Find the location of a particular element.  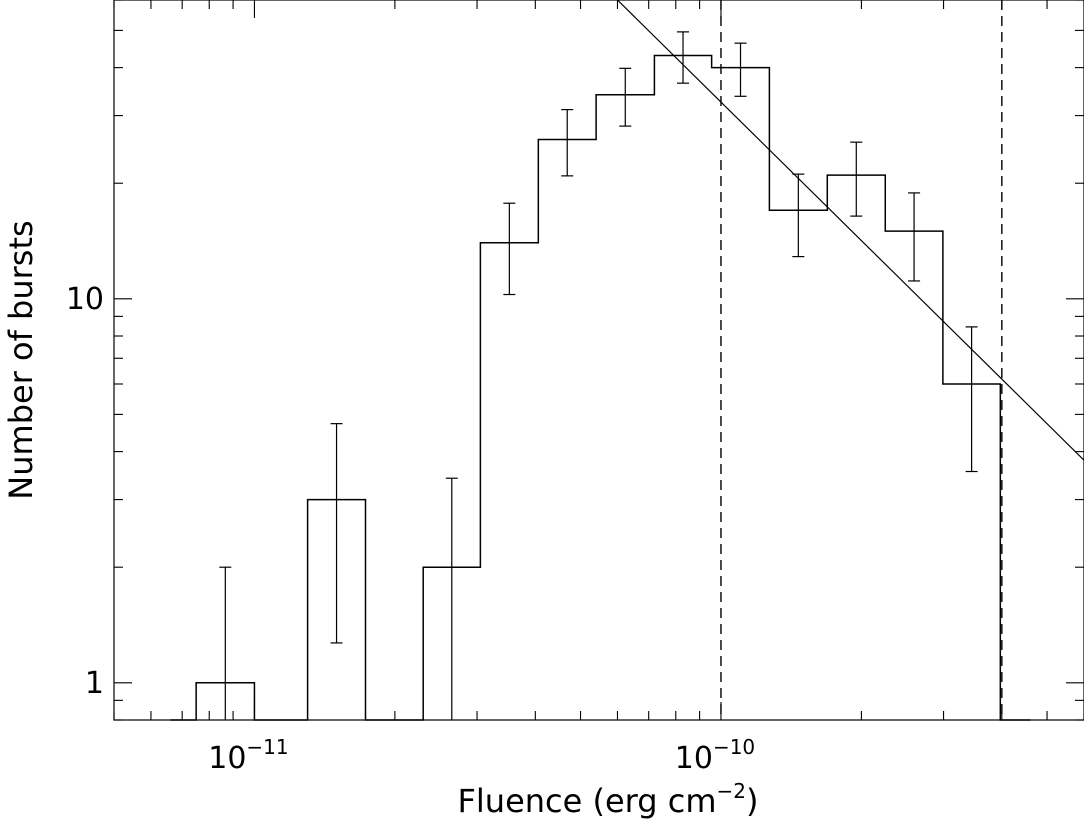

y-tick-label: 1 is located at coordinates (94, 683).